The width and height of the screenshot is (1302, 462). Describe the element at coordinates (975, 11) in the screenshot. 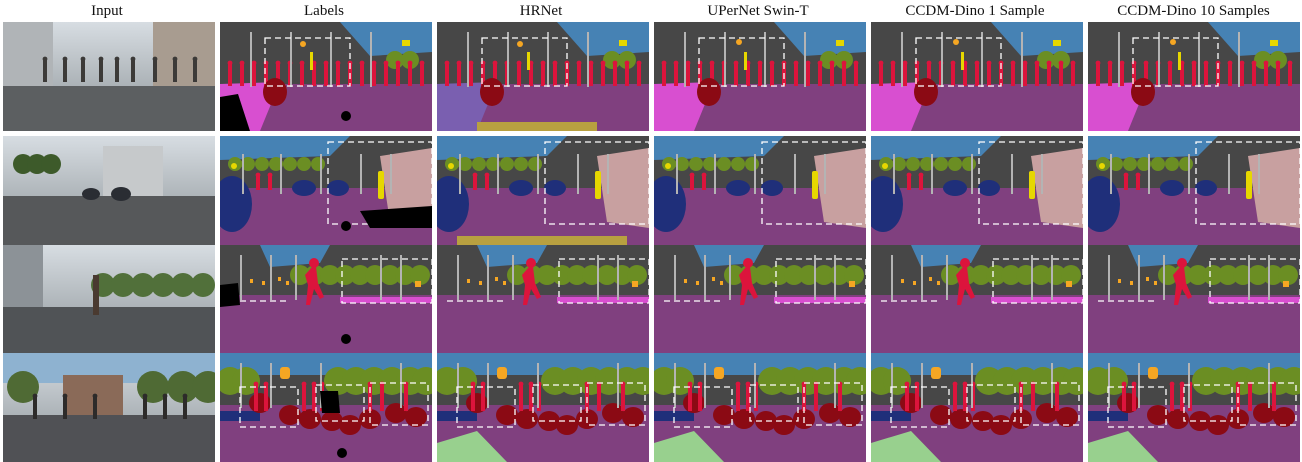

I see `column-title-ccdm-1: CCDM-Dino 1 Sample` at that location.